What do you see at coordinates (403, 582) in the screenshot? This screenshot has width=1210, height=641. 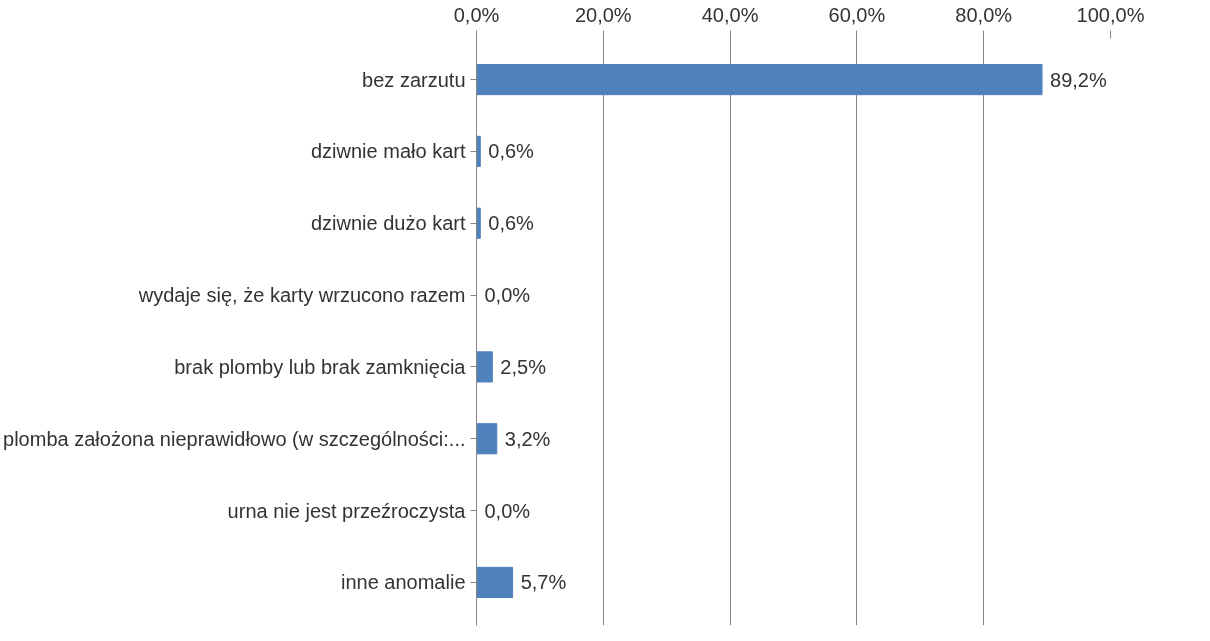 I see `y-tick-label: inne anomalie` at bounding box center [403, 582].